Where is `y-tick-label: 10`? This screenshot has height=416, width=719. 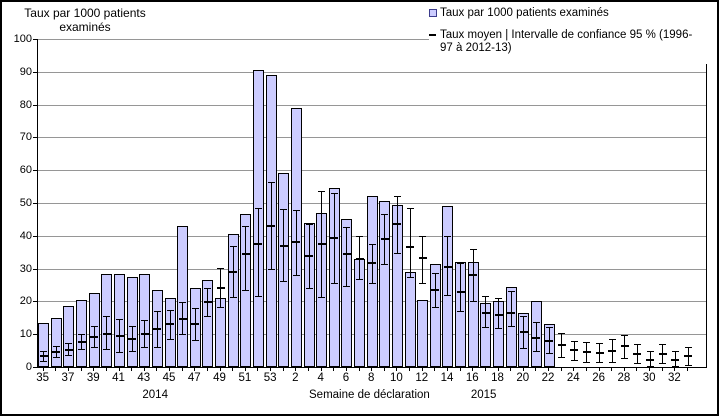
y-tick-label: 10 is located at coordinates (25, 334).